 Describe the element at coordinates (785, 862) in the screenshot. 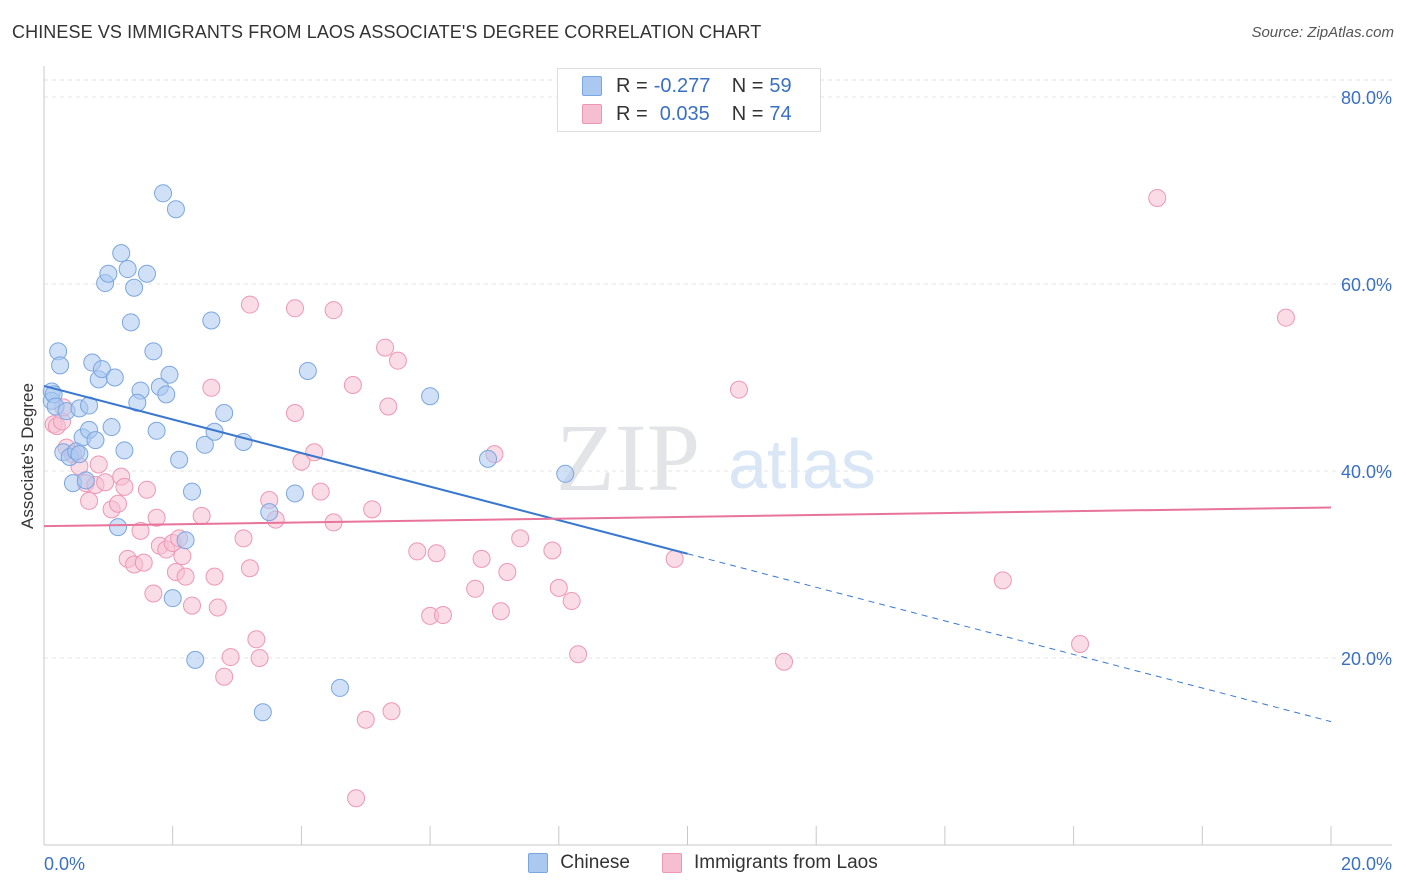

I see `legend-label-laos: Immigrants from Laos` at that location.